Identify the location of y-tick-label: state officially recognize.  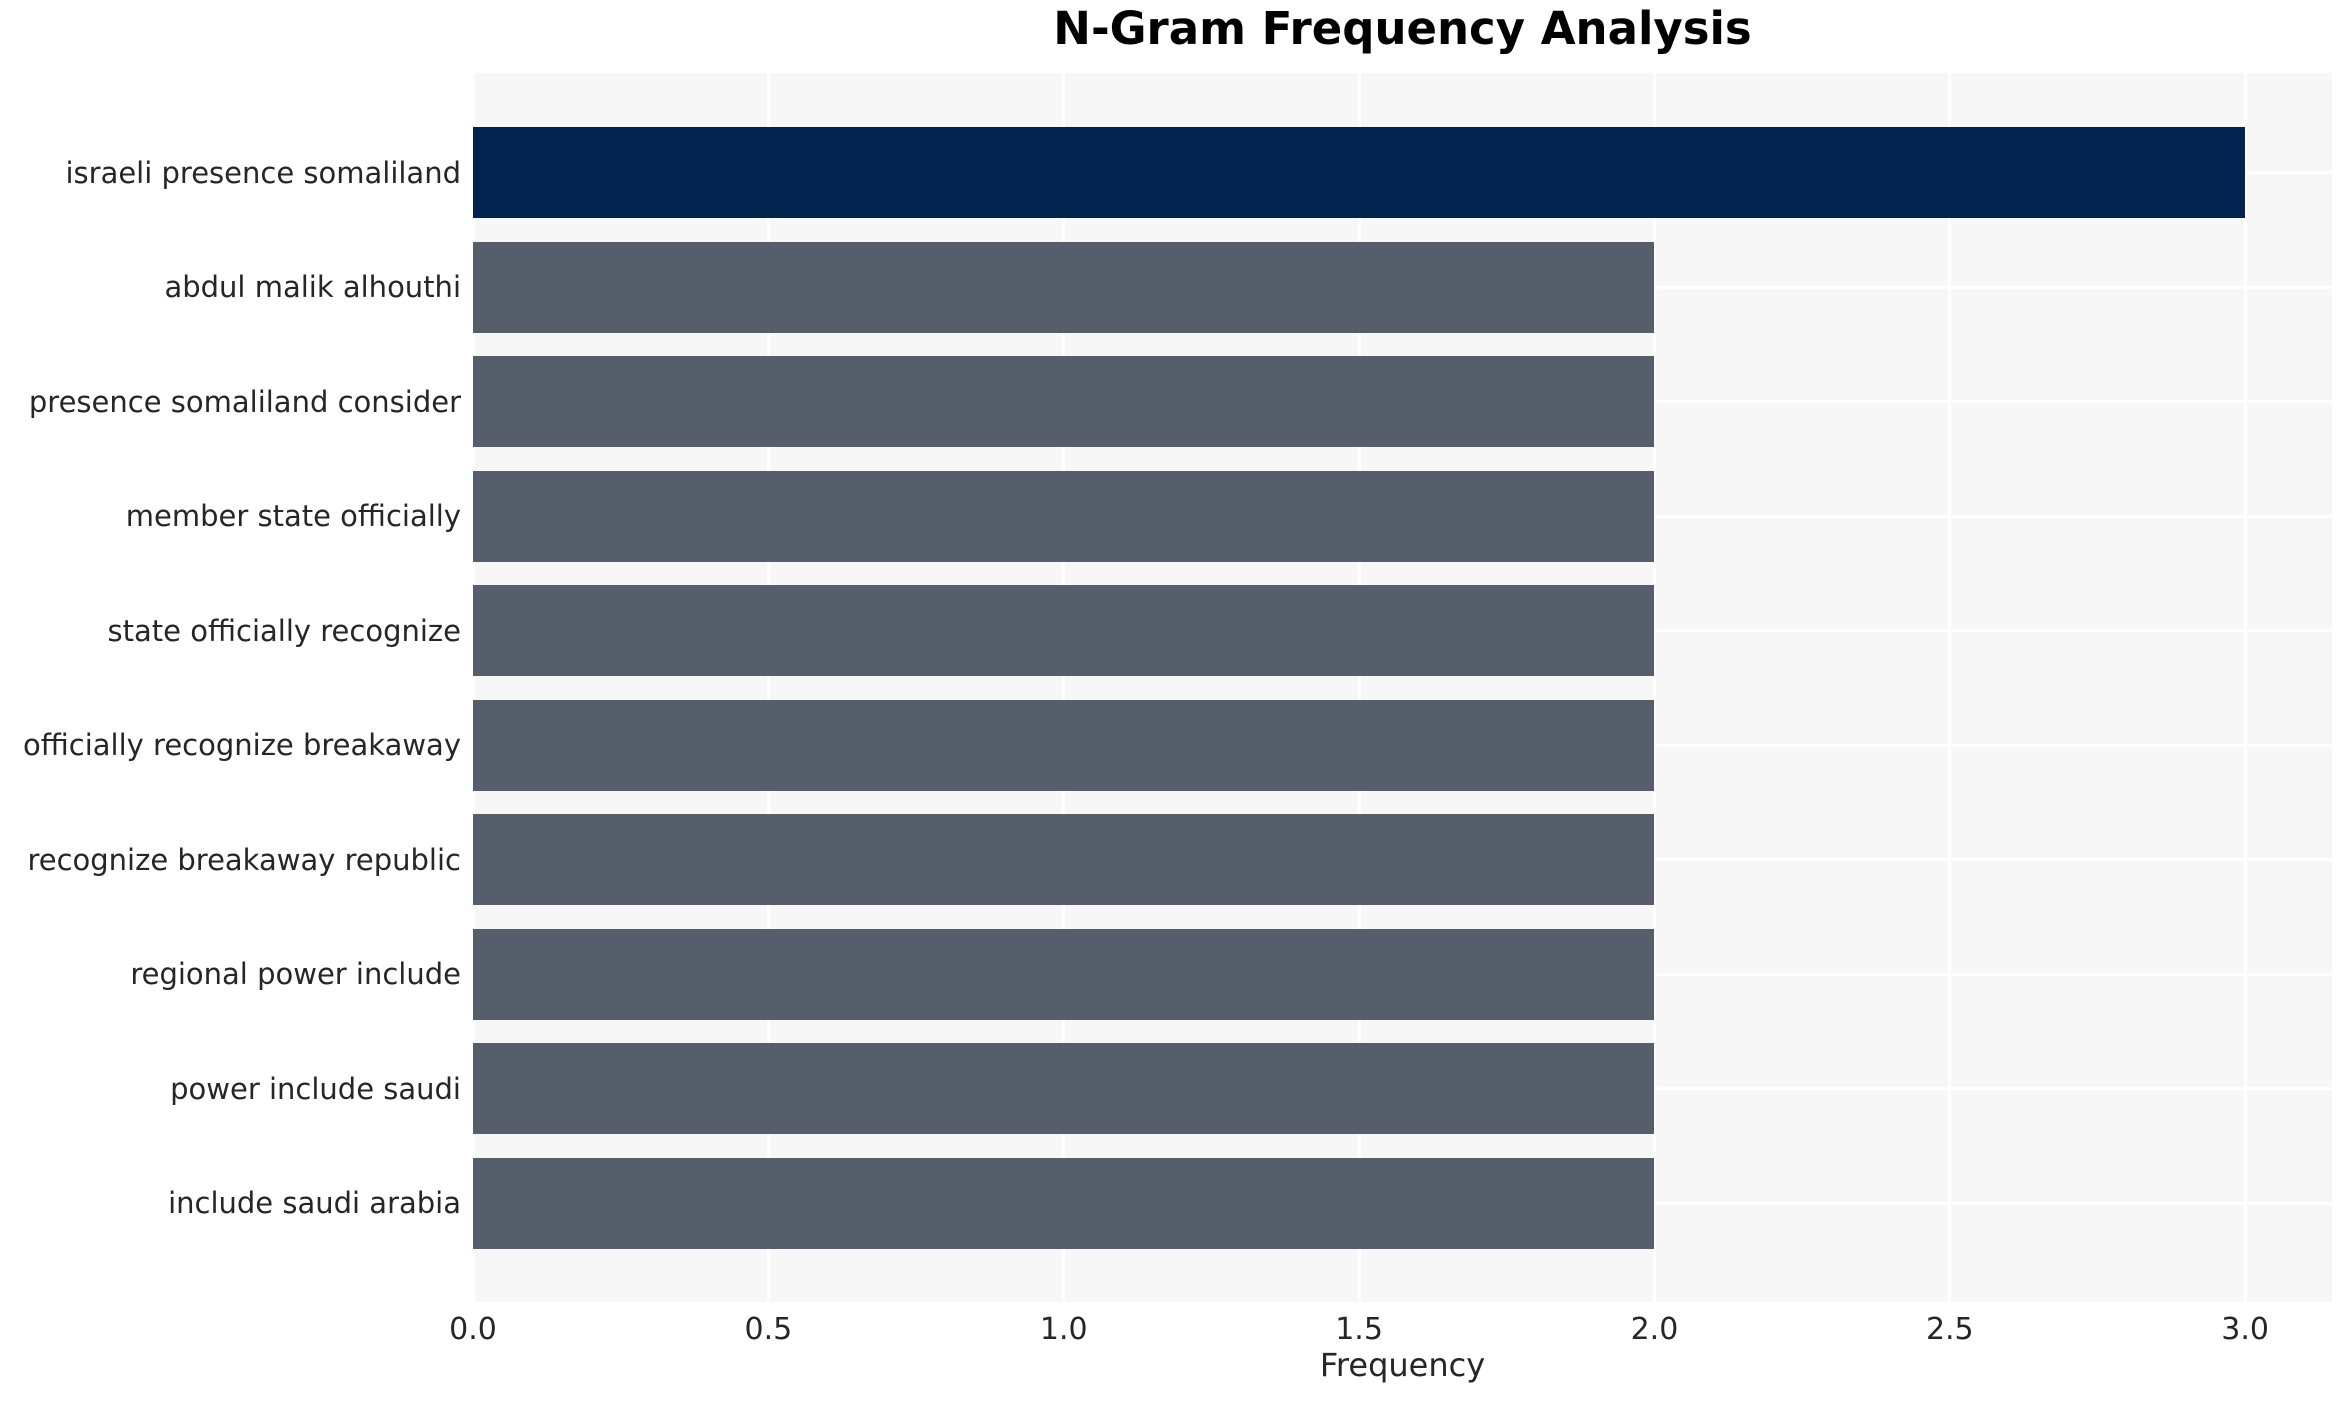
(284, 630).